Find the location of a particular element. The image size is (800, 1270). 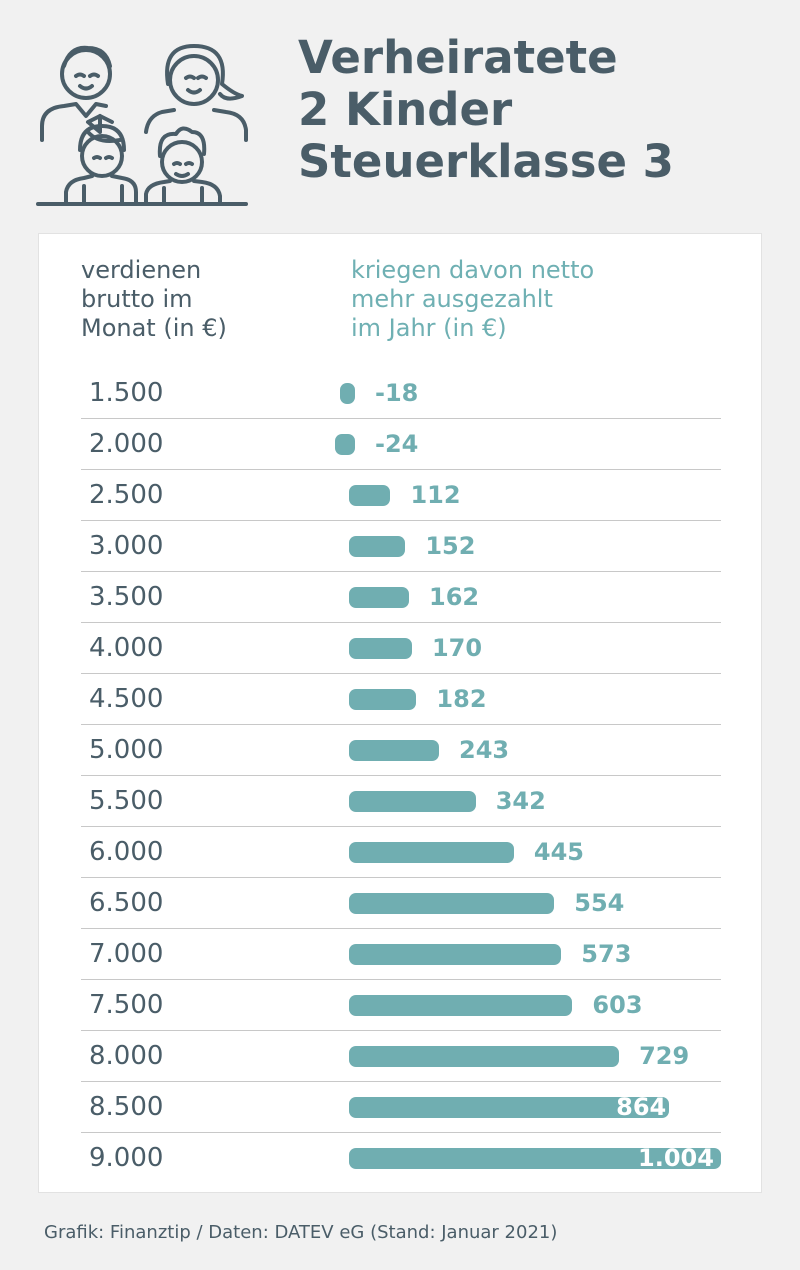

table-row: 7.500 603 is located at coordinates (401, 1005).